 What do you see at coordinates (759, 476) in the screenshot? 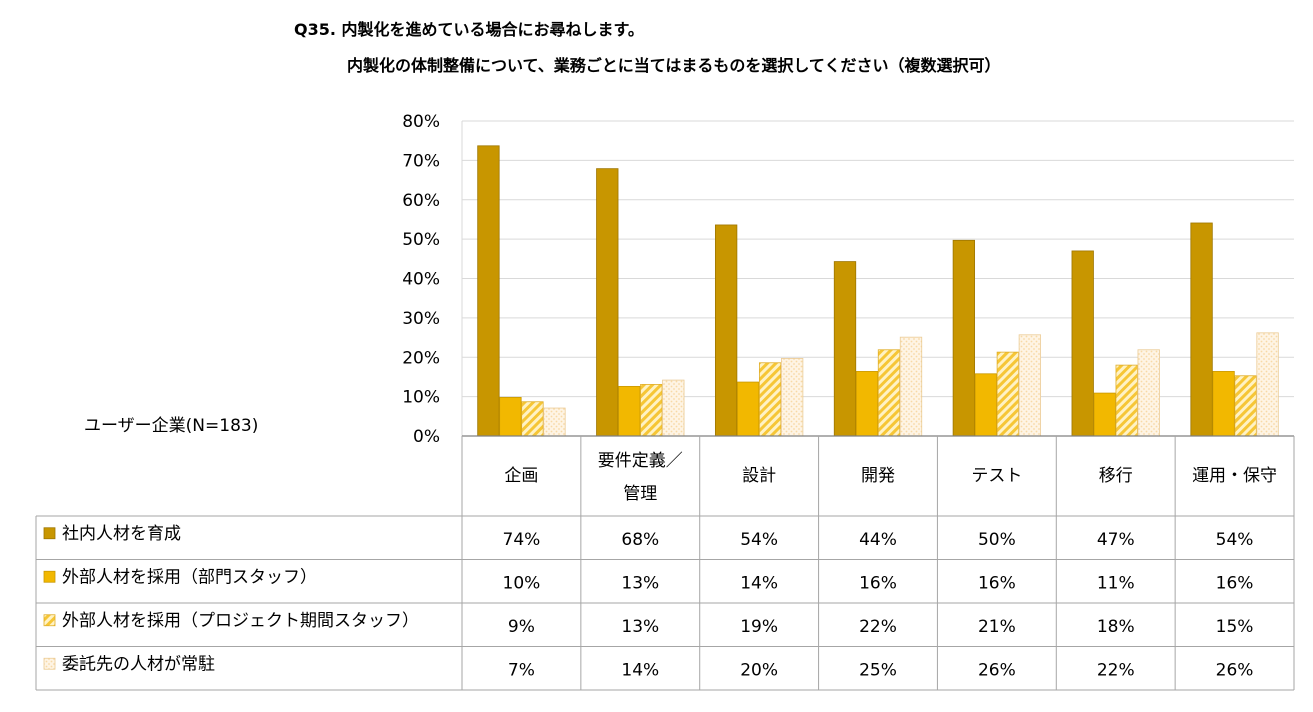
I see `category-label: 設計` at bounding box center [759, 476].